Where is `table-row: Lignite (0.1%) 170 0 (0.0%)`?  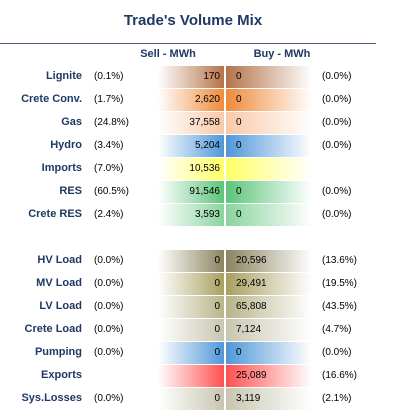
table-row: Lignite (0.1%) 170 0 (0.0%) is located at coordinates (208, 77).